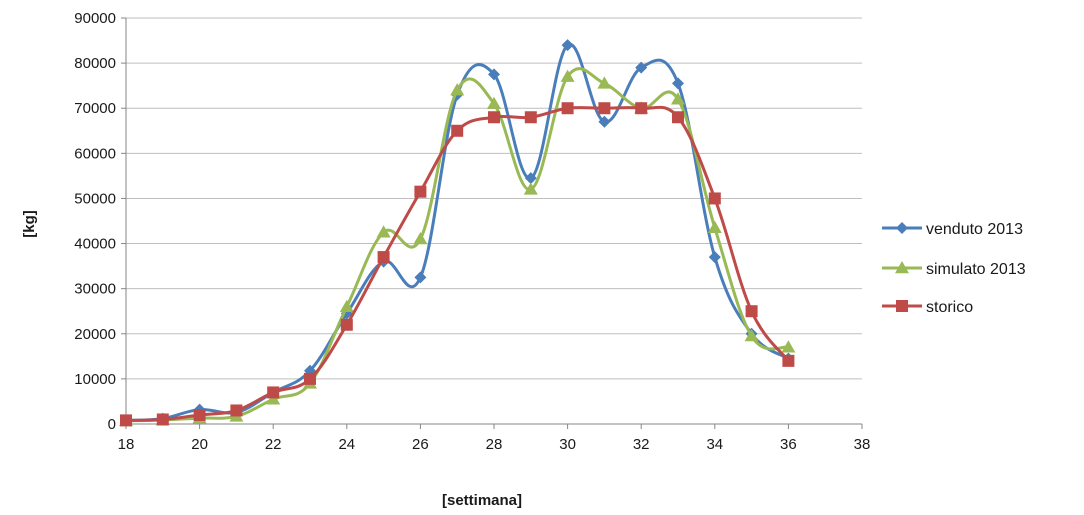  I want to click on y-tick-label: 80000, so click(95, 63).